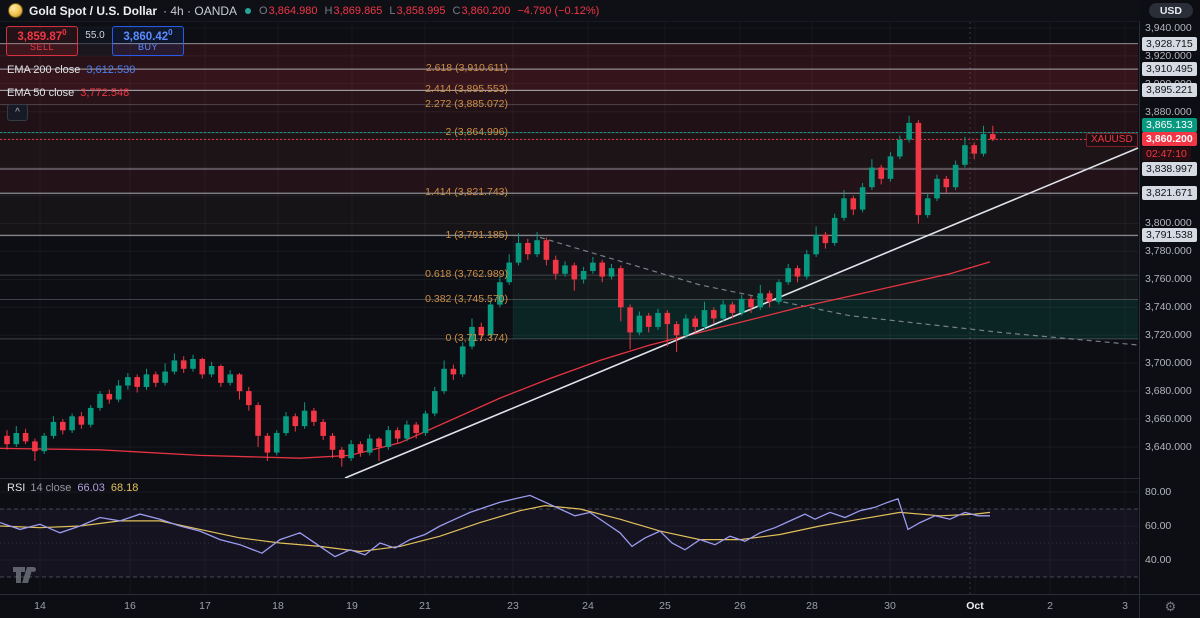  I want to click on price-axis-label: 3,660.000, so click(1168, 419).